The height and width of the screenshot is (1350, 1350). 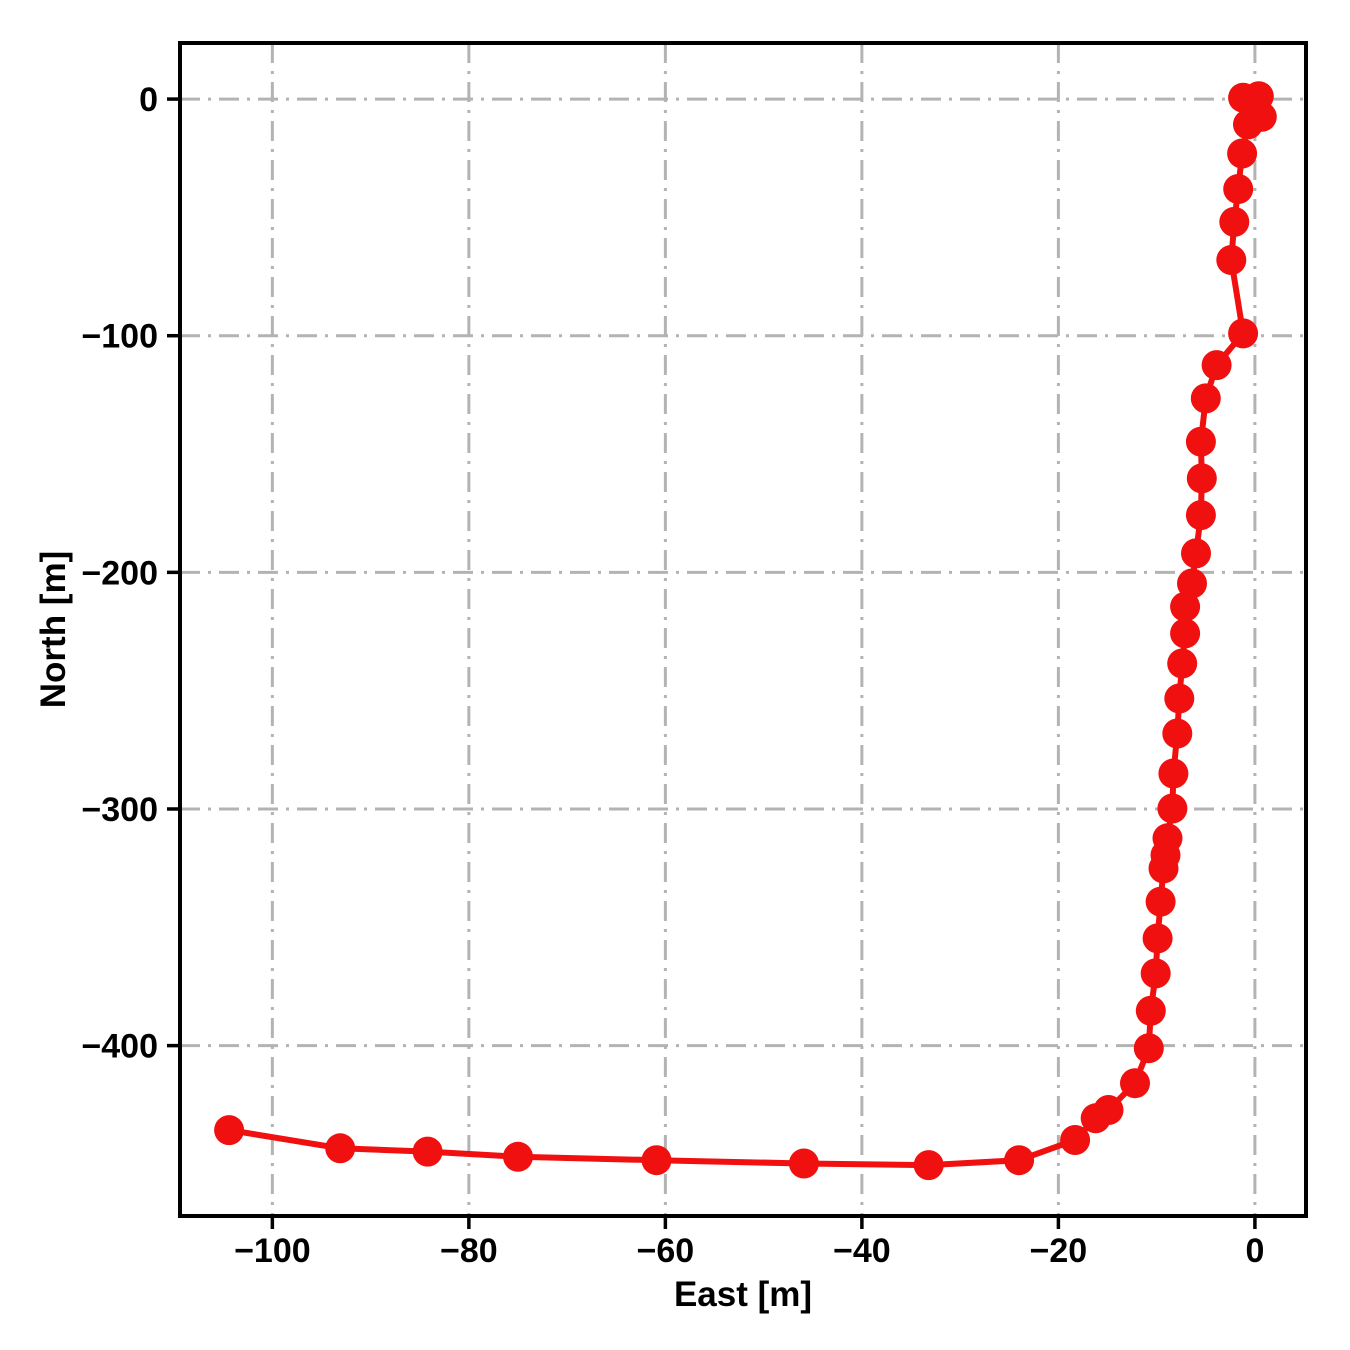 I want to click on y-tick-label: −100, so click(x=119, y=337).